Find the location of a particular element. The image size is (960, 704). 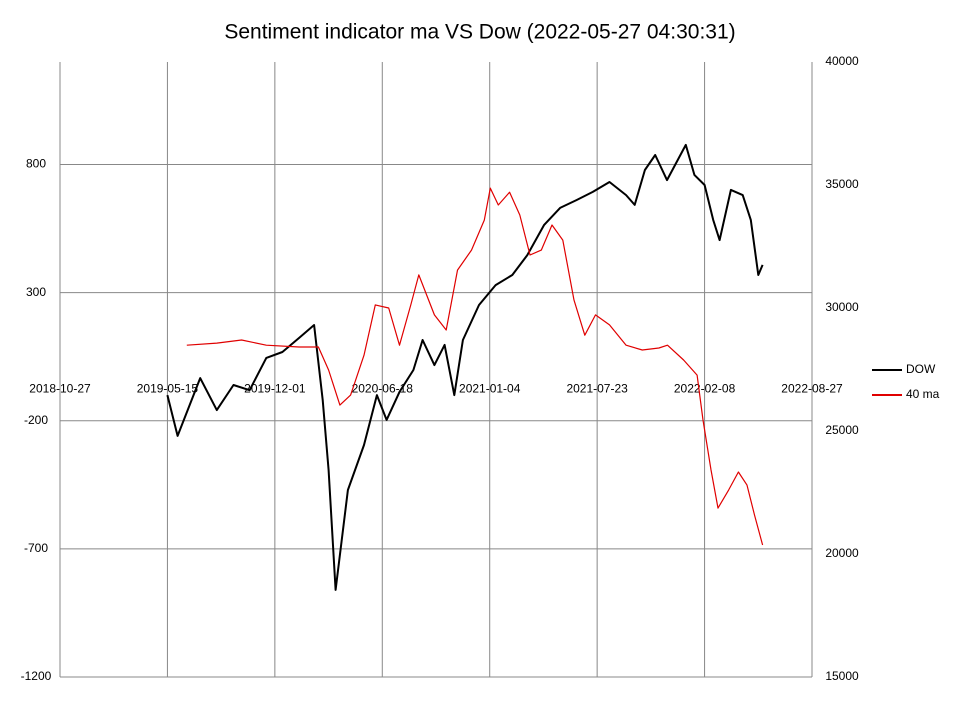

y-tick-label: 800 is located at coordinates (36, 164).